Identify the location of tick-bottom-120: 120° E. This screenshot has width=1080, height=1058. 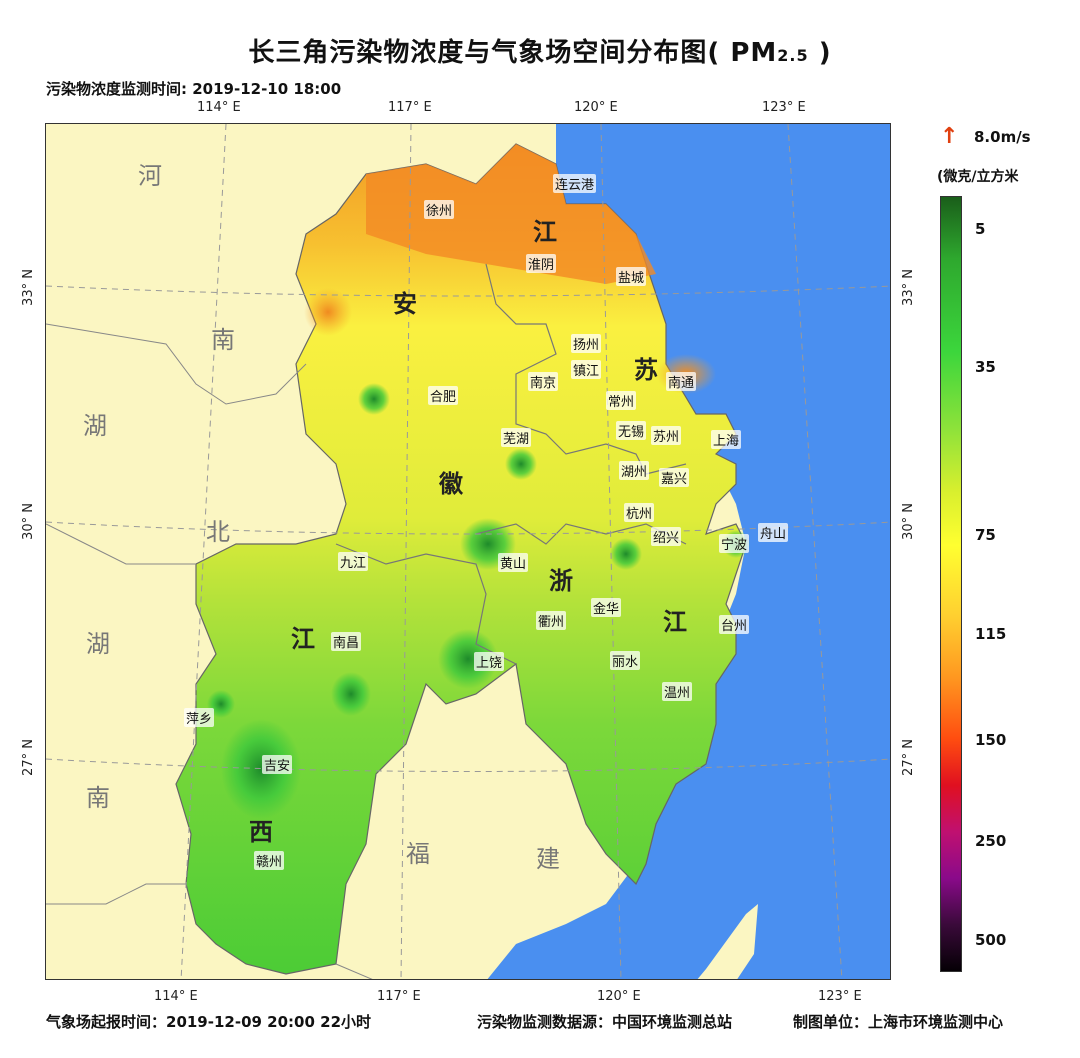
(619, 996).